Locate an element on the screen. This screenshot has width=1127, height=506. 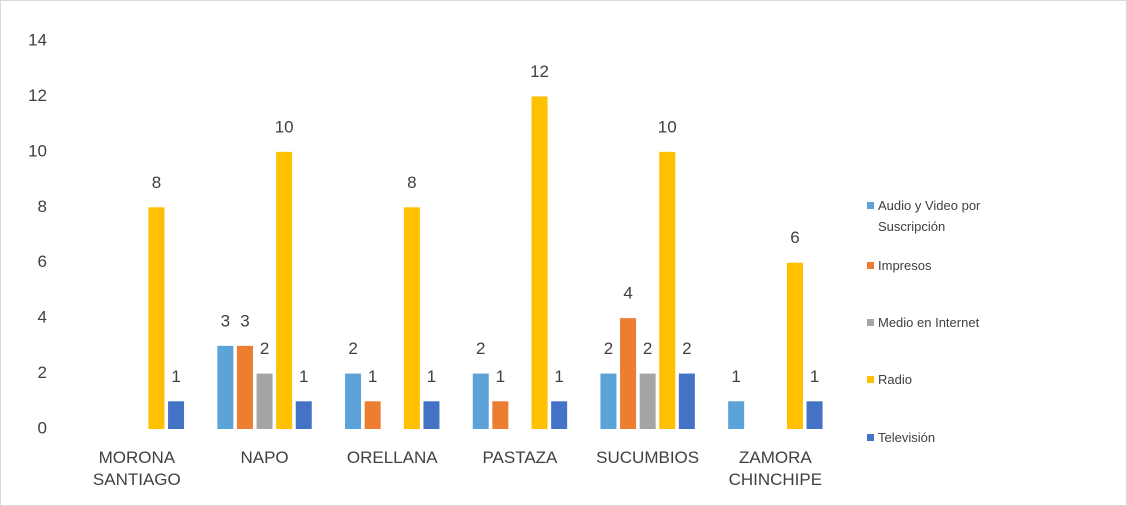
legend-label: Impresos is located at coordinates (905, 265).